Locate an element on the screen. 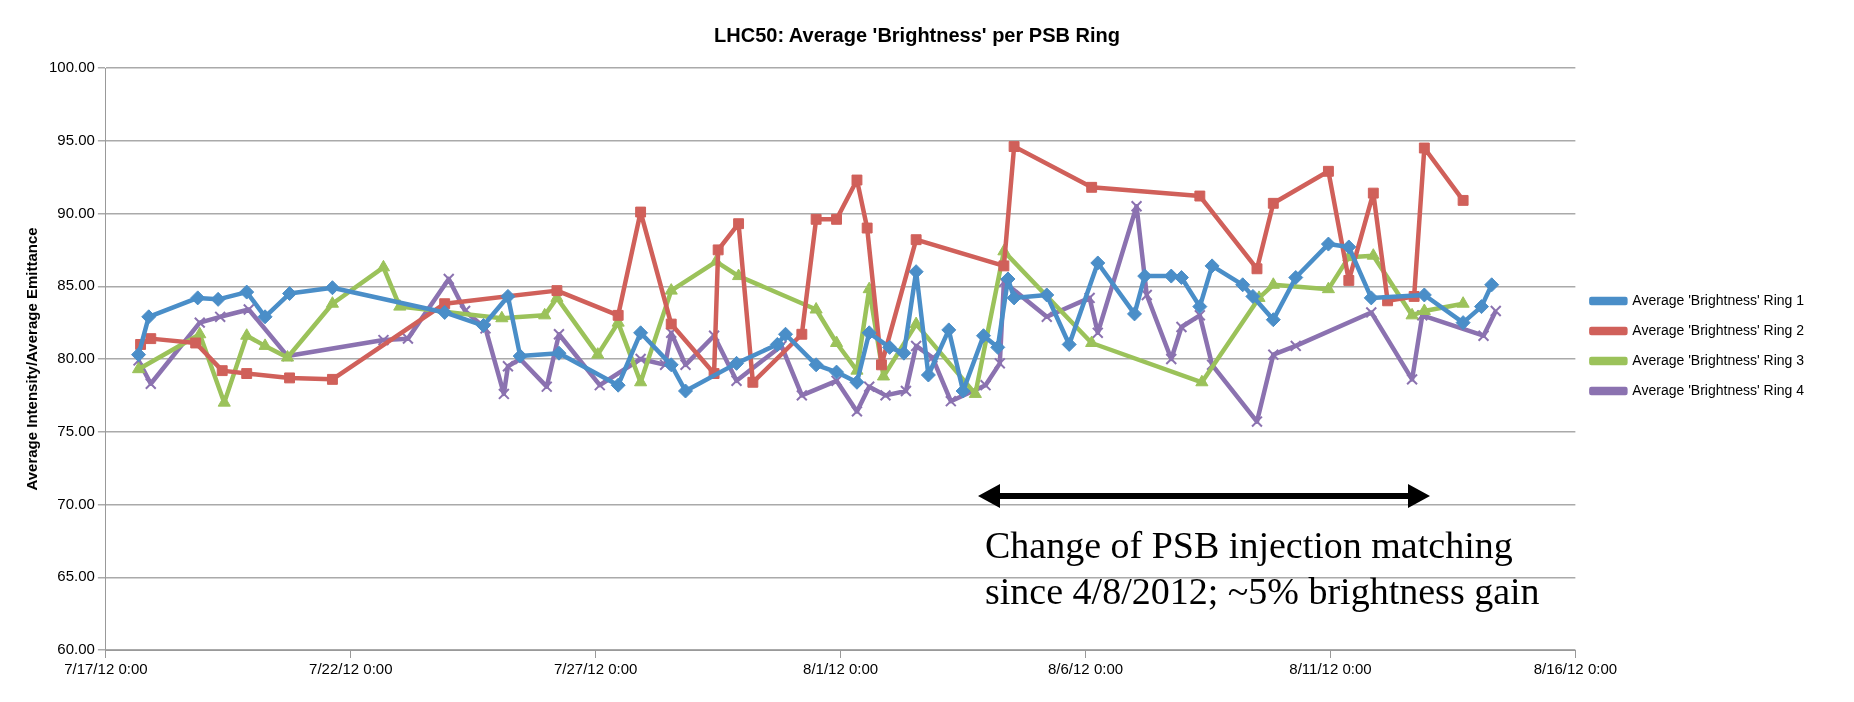 The width and height of the screenshot is (1854, 702). y-tick-label: 90.00 is located at coordinates (76, 212).